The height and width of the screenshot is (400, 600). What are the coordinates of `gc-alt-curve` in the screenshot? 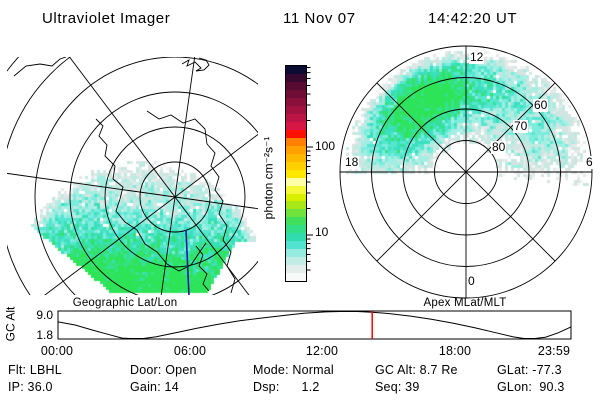 It's located at (314, 325).